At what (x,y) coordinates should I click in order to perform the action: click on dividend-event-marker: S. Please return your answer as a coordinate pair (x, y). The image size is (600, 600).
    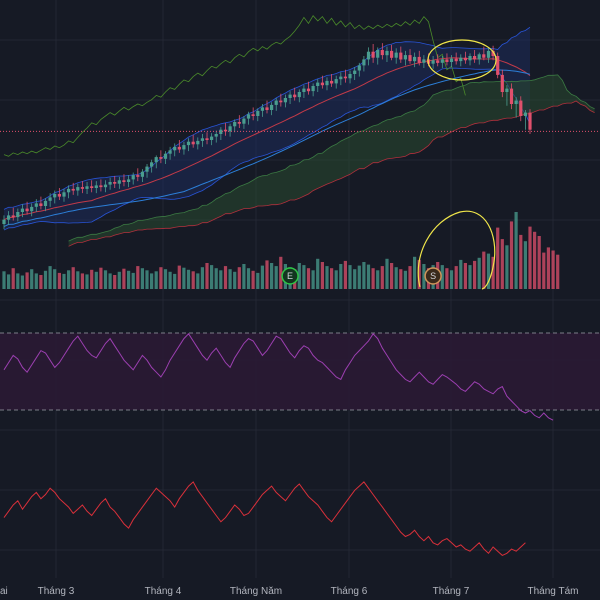
    Looking at the image, I should click on (433, 276).